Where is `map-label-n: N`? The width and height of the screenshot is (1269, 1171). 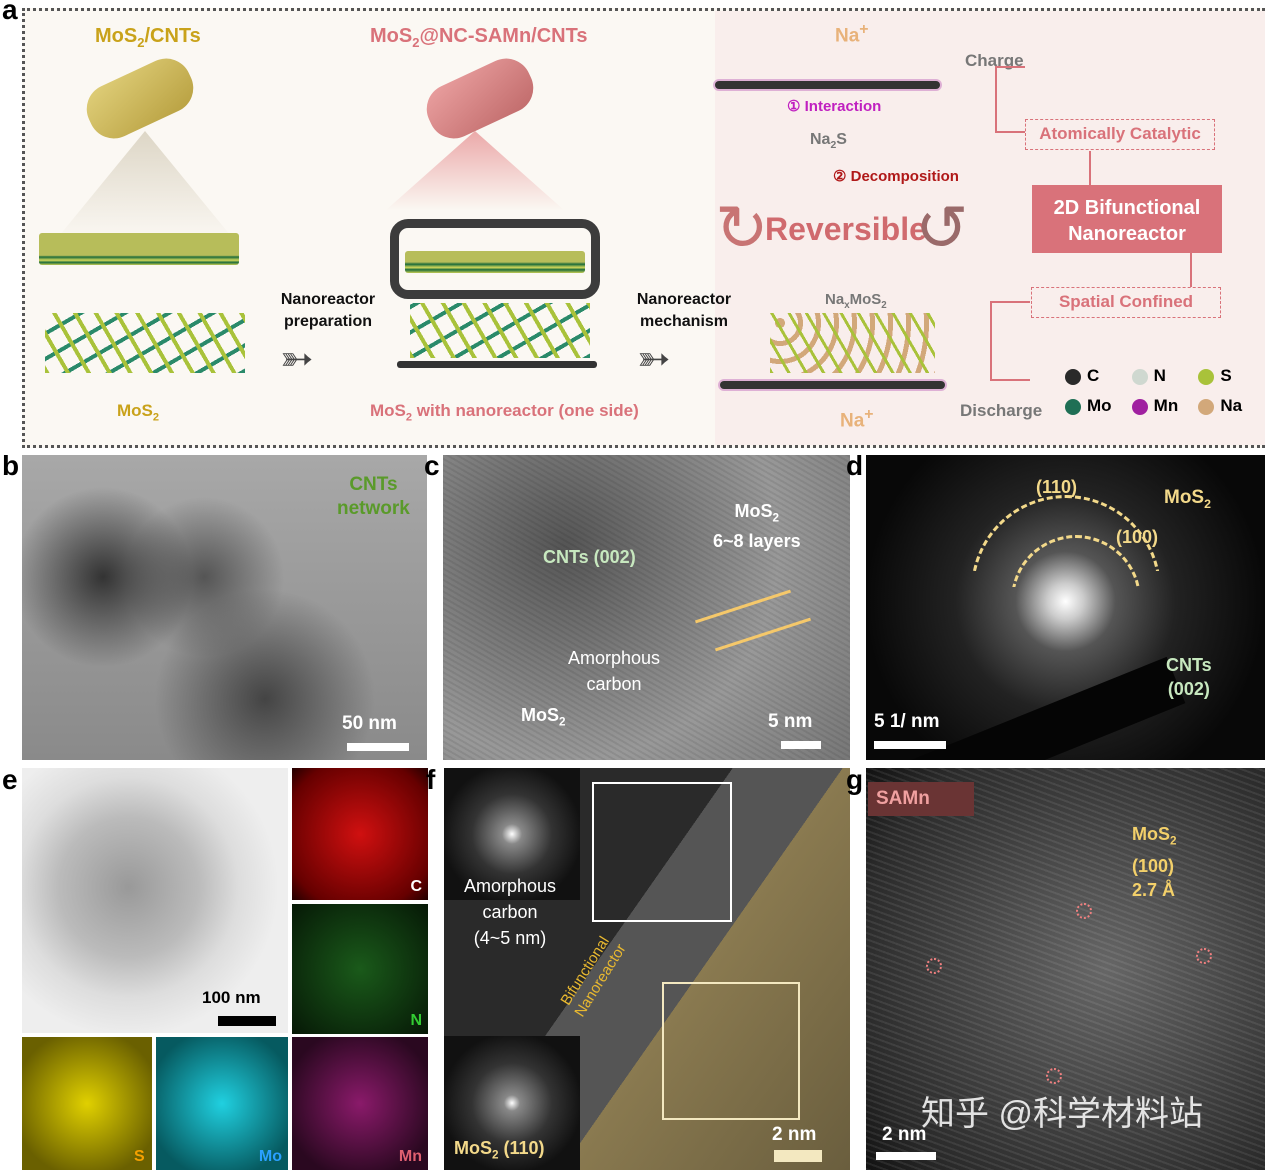 map-label-n: N is located at coordinates (416, 1020).